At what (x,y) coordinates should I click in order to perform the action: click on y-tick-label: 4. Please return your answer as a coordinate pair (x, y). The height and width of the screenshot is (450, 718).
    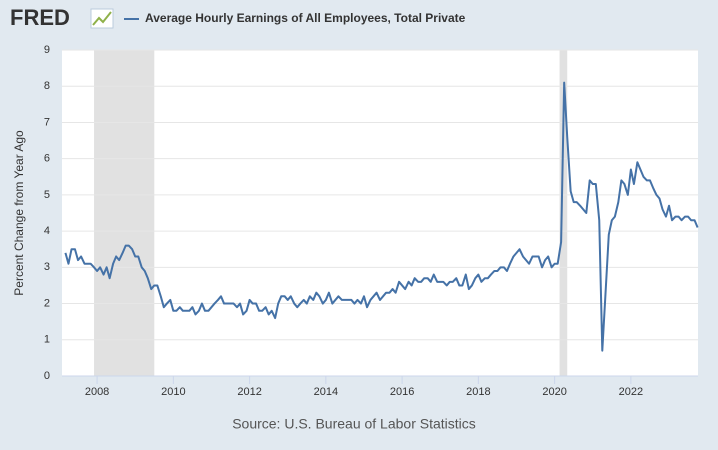
    Looking at the image, I should click on (47, 231).